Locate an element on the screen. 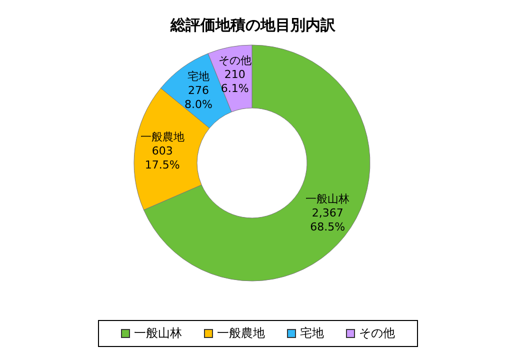 The width and height of the screenshot is (517, 363). legend-label: 一般農地 is located at coordinates (240, 333).